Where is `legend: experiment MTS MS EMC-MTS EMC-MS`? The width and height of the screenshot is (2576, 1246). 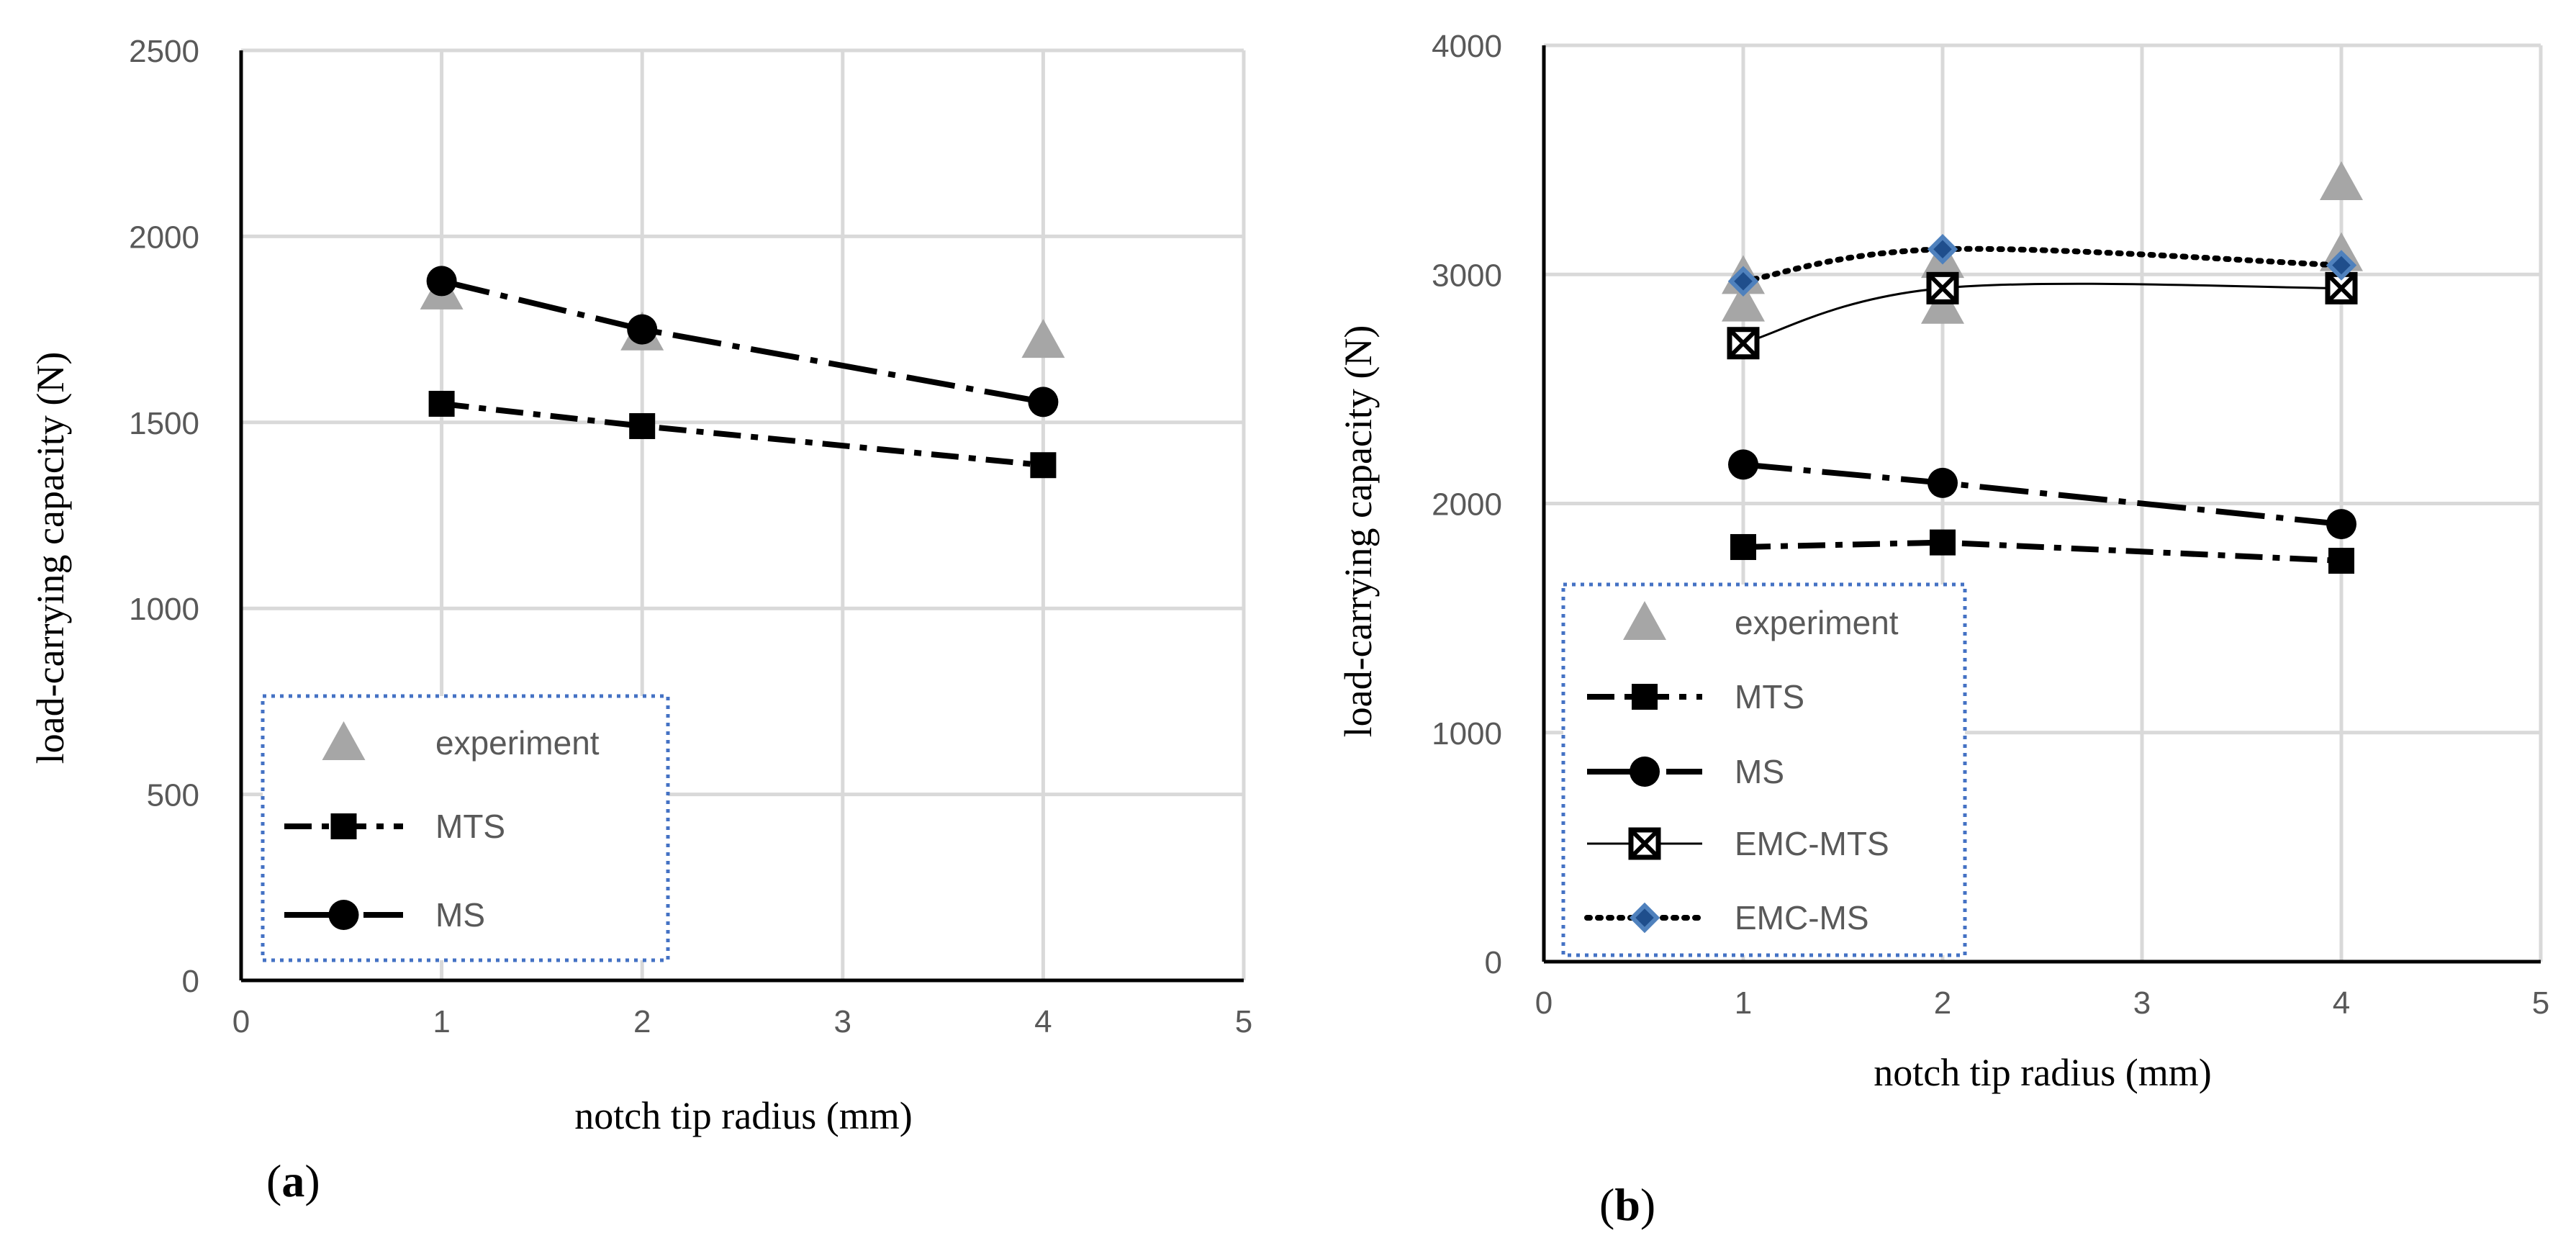 legend: experiment MTS MS EMC-MTS EMC-MS is located at coordinates (1764, 770).